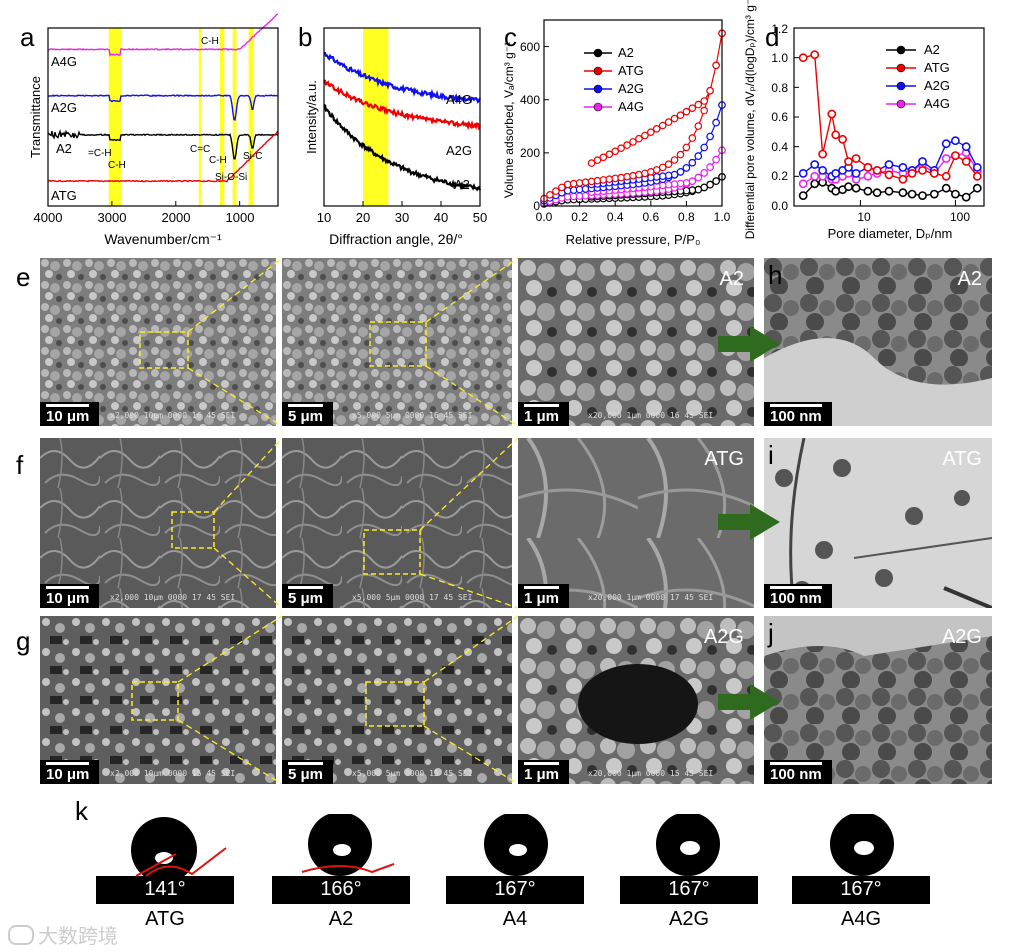 This screenshot has height=952, width=1024. I want to click on pore-size-series, so click(890, 126).